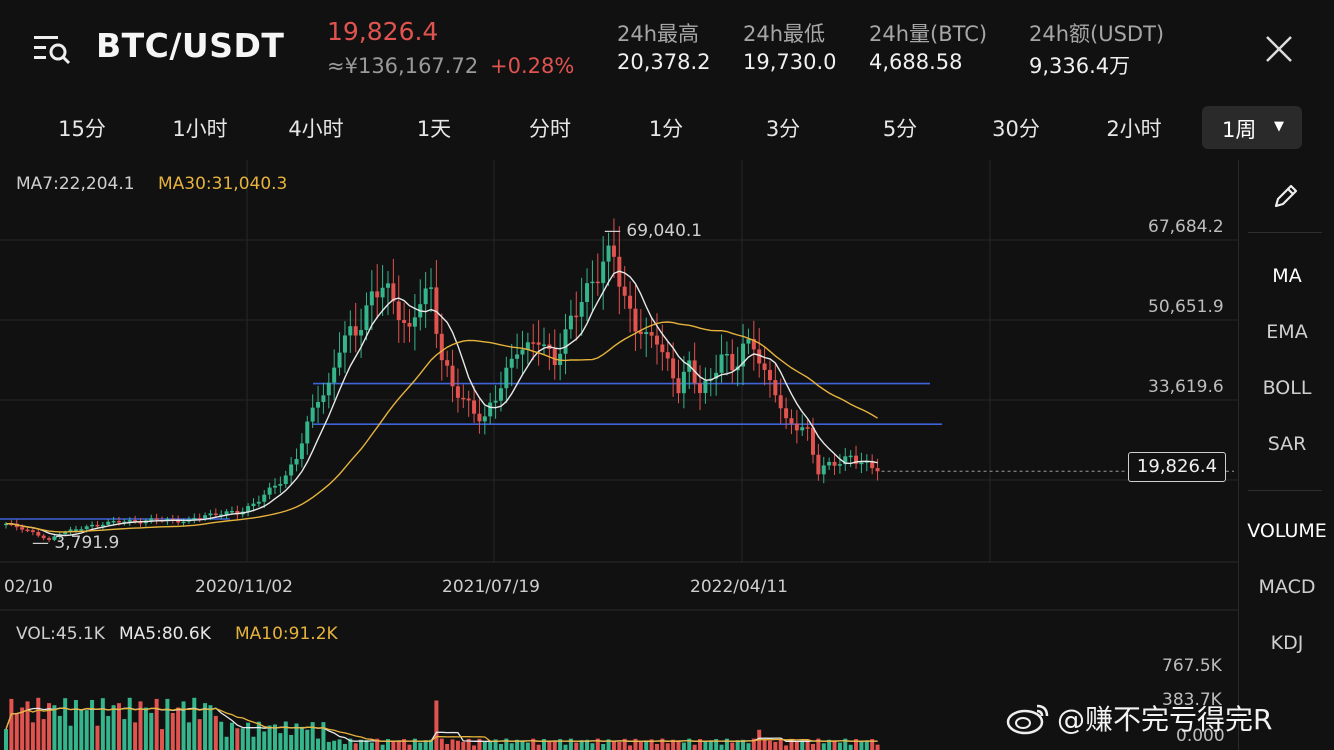 This screenshot has height=750, width=1334. I want to click on pencil-icon, so click(1286, 196).